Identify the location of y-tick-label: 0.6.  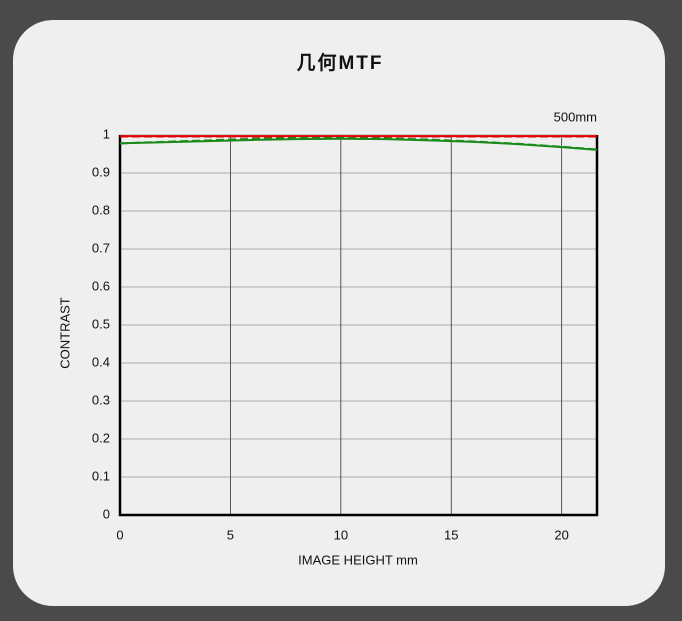
(101, 285).